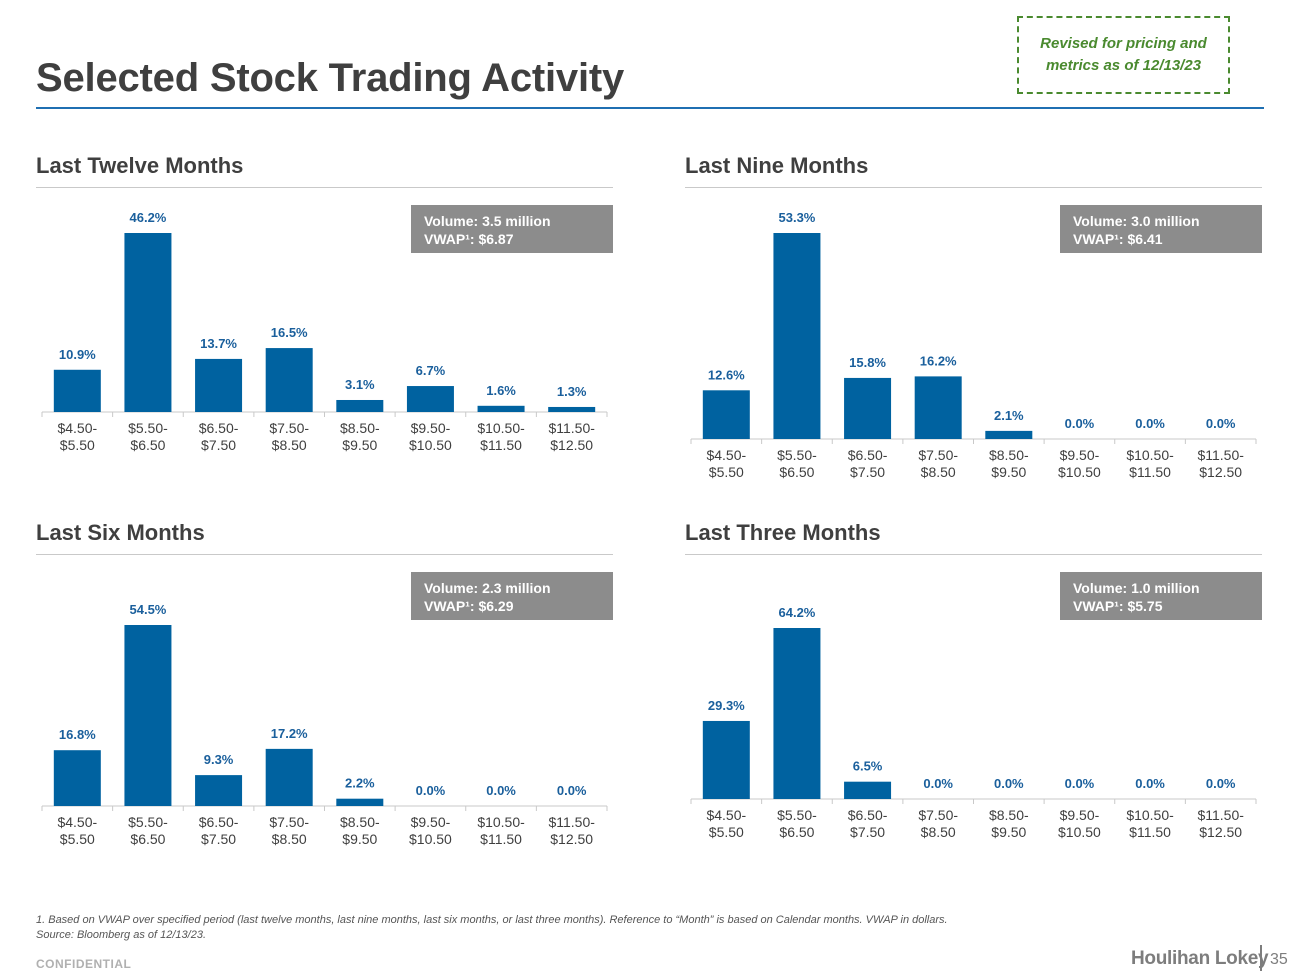 This screenshot has height=975, width=1300. I want to click on volume-vwap-box: Volume: 3.5 million VWAP¹: $6.87, so click(512, 229).